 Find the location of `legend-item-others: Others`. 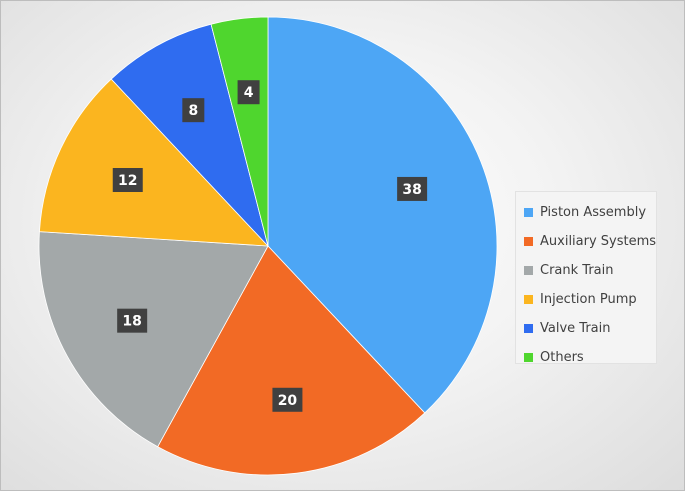

legend-item-others: Others is located at coordinates (590, 357).